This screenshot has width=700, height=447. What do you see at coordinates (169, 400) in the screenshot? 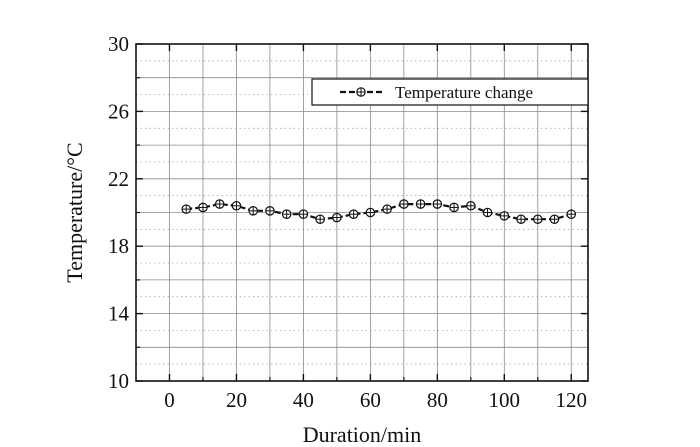
I see `x-tick-label: 0` at bounding box center [169, 400].